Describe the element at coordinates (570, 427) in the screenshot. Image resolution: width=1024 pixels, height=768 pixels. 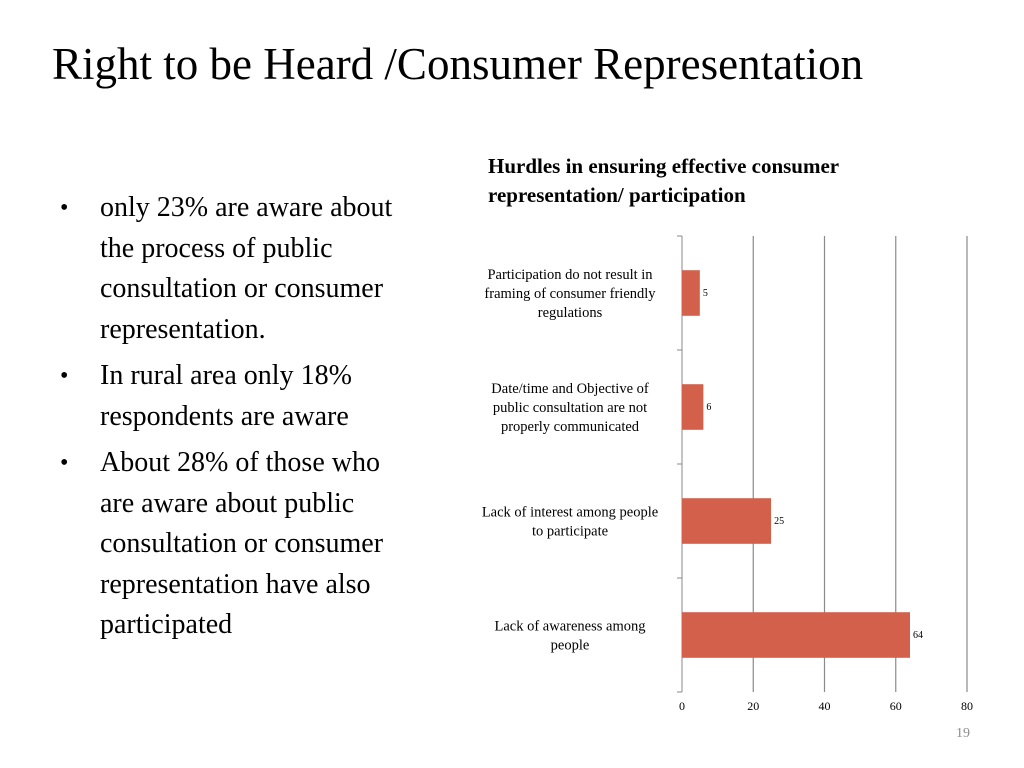
I see `category-label: properly communicated` at that location.